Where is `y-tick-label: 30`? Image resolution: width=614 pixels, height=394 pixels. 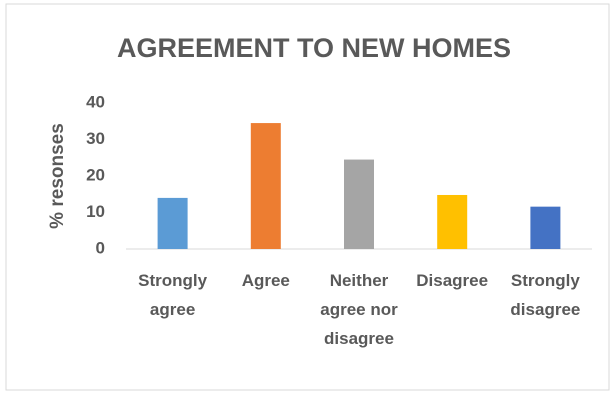
y-tick-label: 30 is located at coordinates (95, 138).